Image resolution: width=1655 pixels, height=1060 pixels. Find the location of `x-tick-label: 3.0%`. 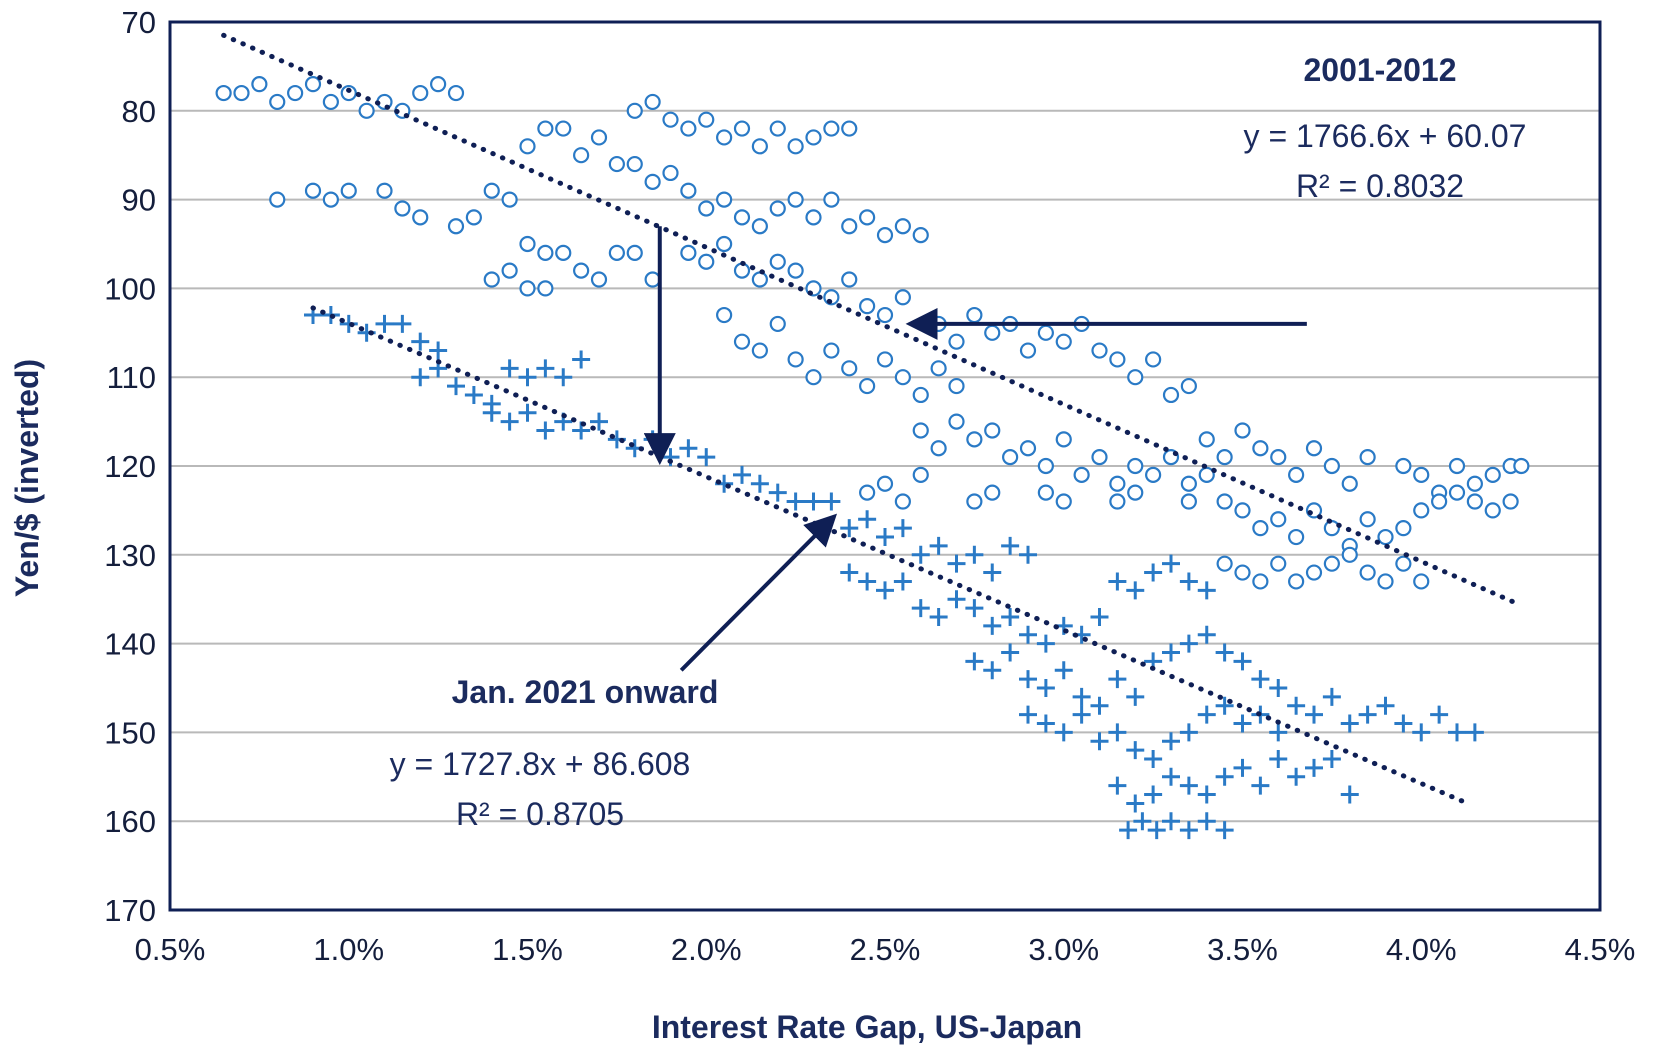

x-tick-label: 3.0% is located at coordinates (1063, 949).